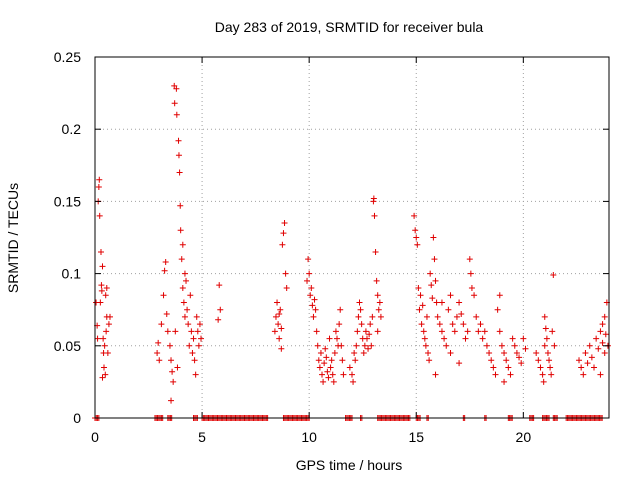  I want to click on y-tick-label: 0, so click(77, 418).